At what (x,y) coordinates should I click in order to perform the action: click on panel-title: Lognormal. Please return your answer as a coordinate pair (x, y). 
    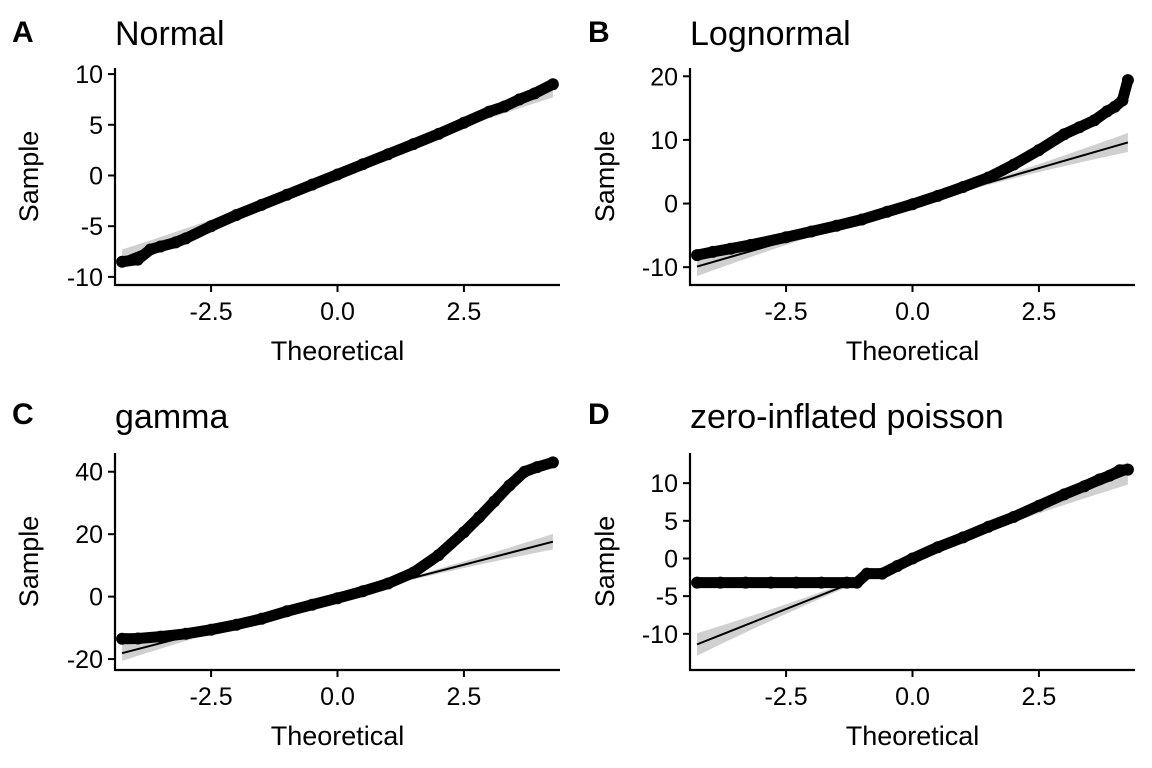
    Looking at the image, I should click on (770, 34).